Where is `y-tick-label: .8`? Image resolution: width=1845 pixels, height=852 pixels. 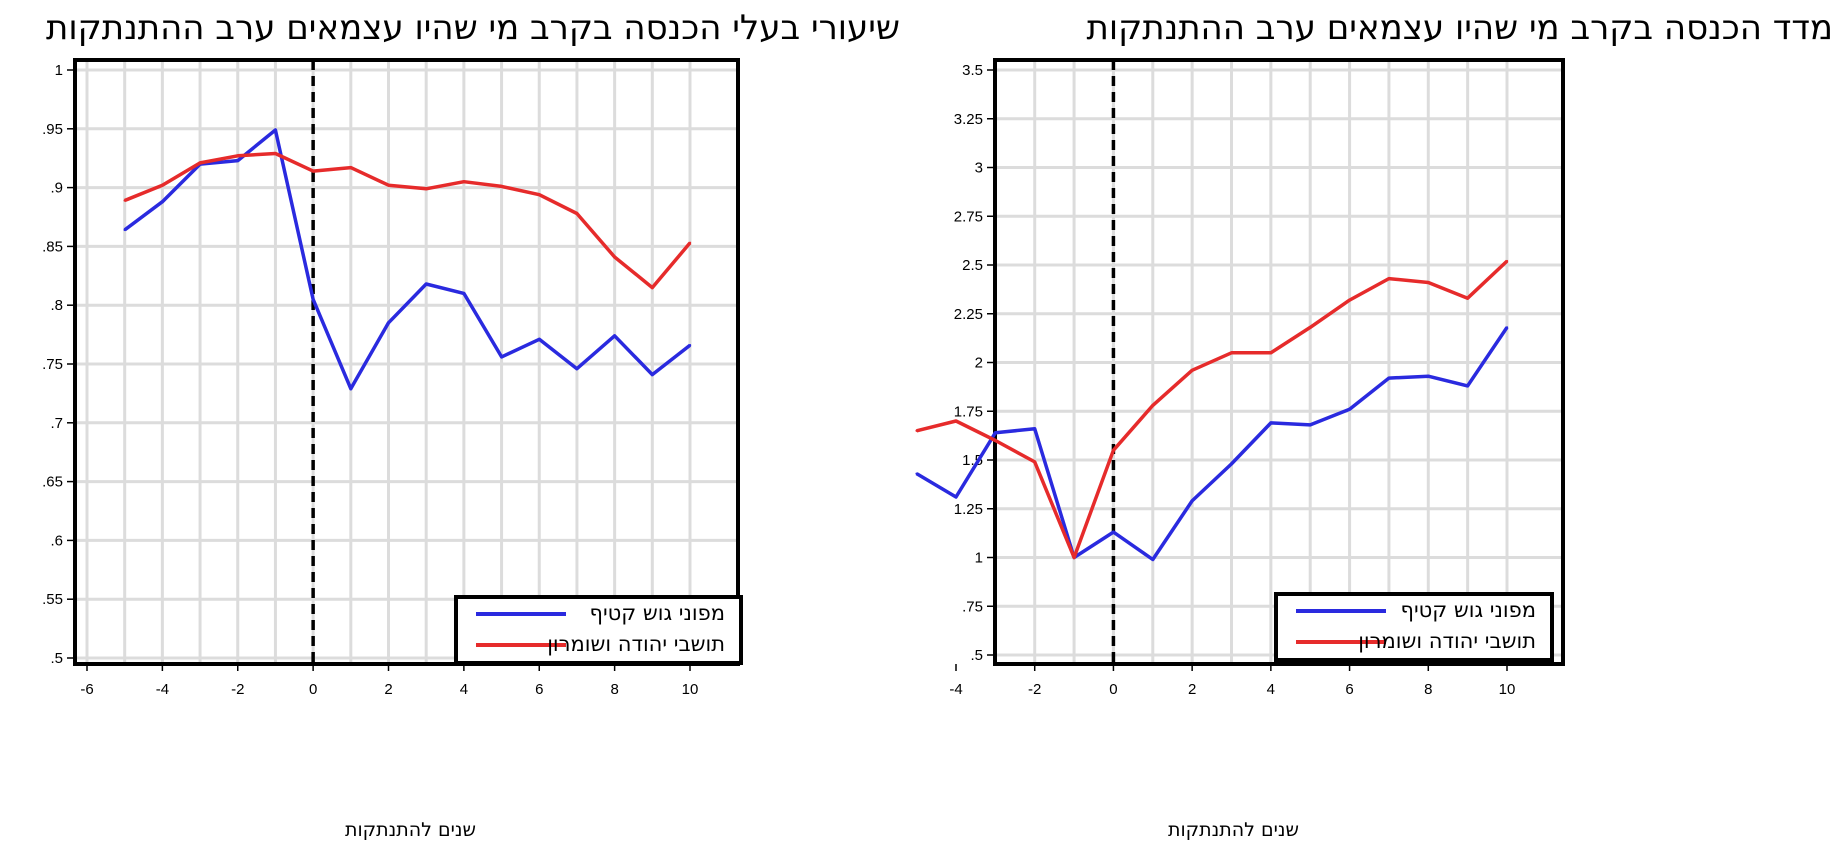 y-tick-label: .8 is located at coordinates (56, 305).